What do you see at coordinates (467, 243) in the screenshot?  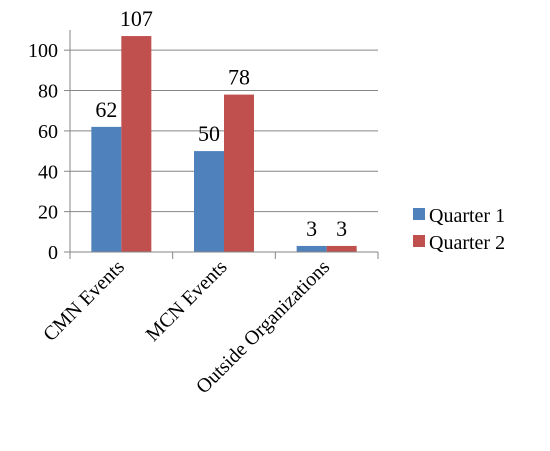 I see `legend-label: Quarter 2` at bounding box center [467, 243].